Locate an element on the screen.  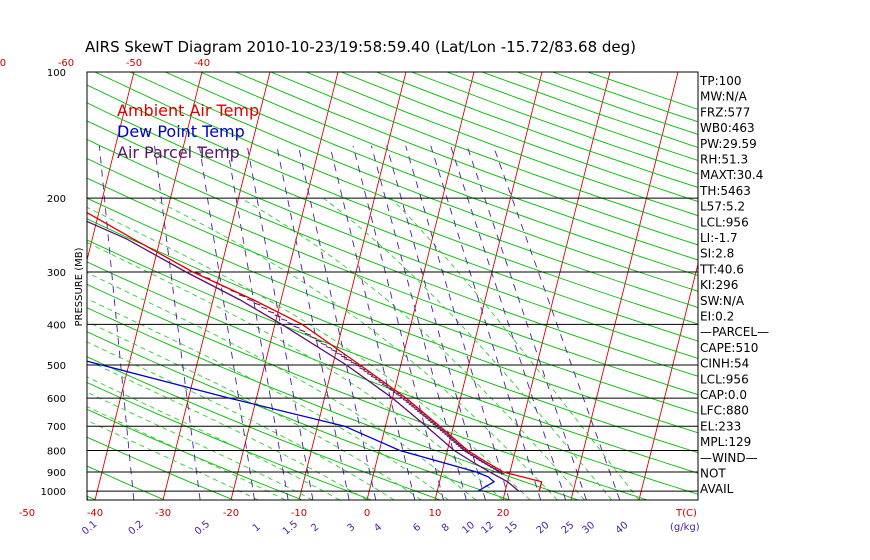
bottom-temperature-tick: -40 is located at coordinates (95, 513).